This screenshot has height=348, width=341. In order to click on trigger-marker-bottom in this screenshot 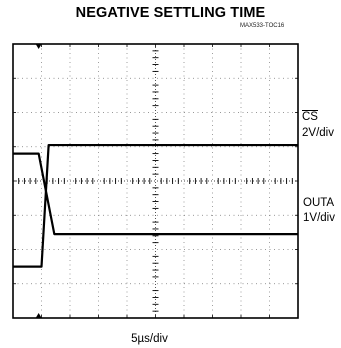, I will do `click(38, 315)`.